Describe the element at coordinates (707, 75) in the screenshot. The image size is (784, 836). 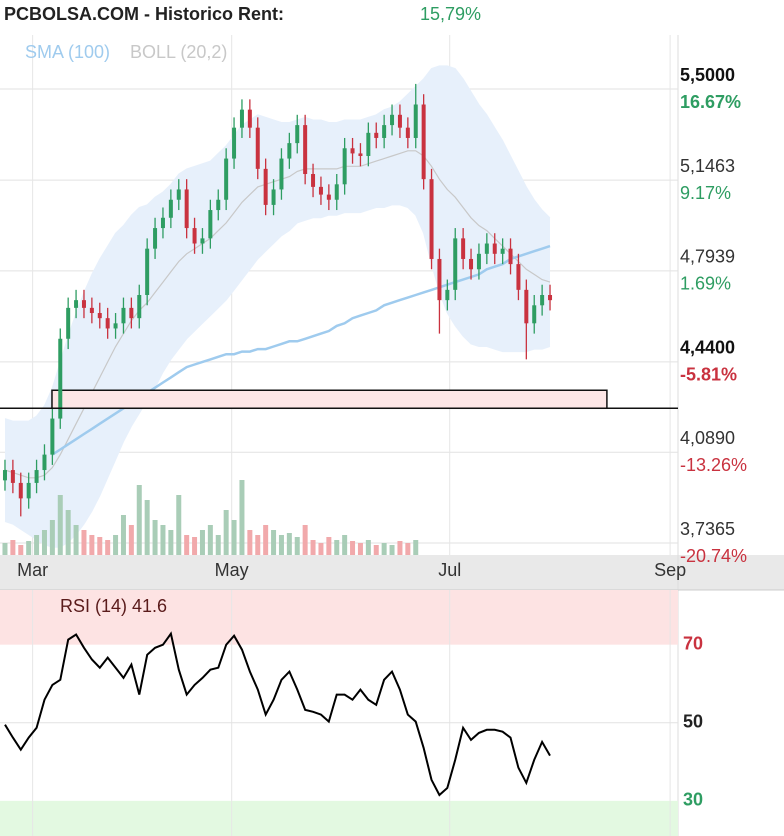
I see `y-tick-label: 5,5000` at that location.